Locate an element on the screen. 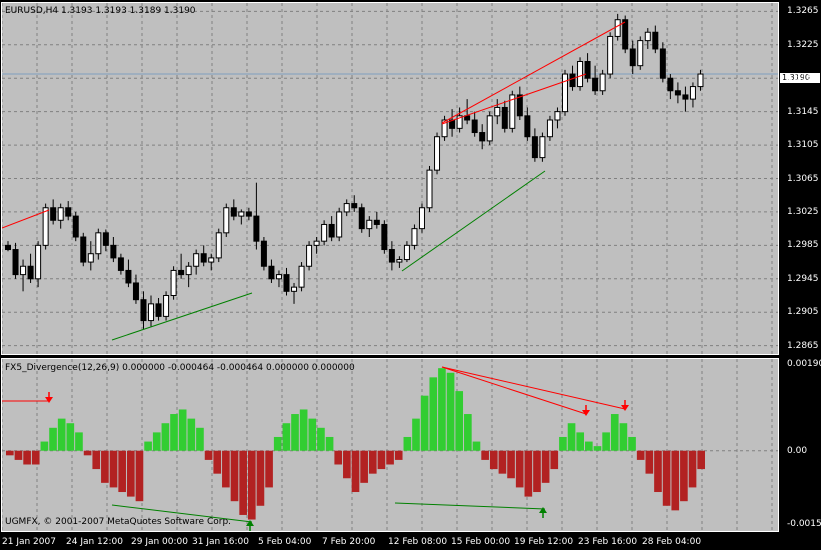 Image resolution: width=821 pixels, height=550 pixels. price-tick-label: 1.3025 is located at coordinates (803, 211).